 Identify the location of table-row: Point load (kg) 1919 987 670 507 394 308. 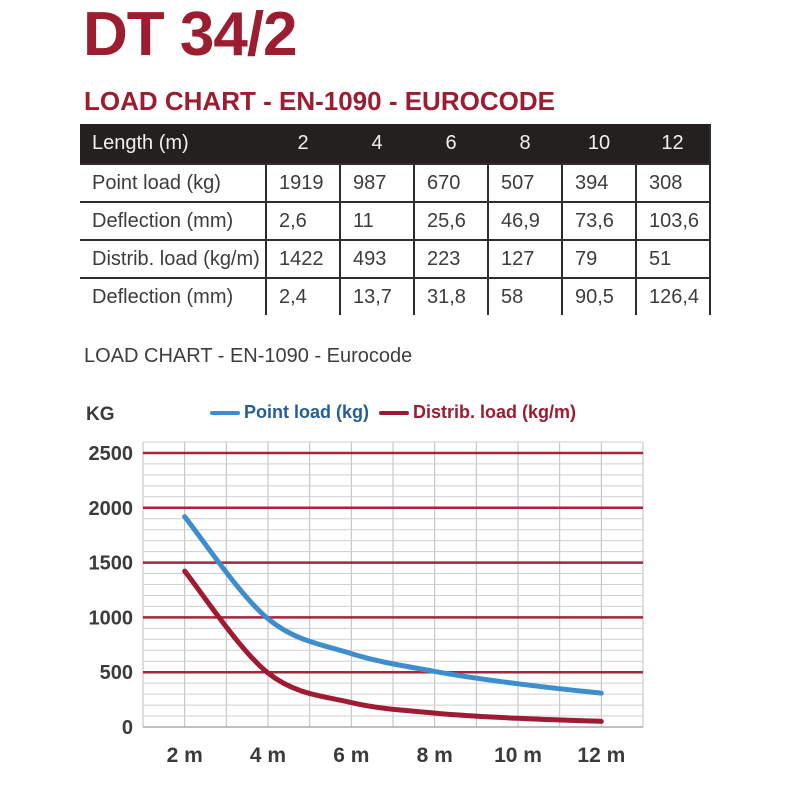
(395, 182).